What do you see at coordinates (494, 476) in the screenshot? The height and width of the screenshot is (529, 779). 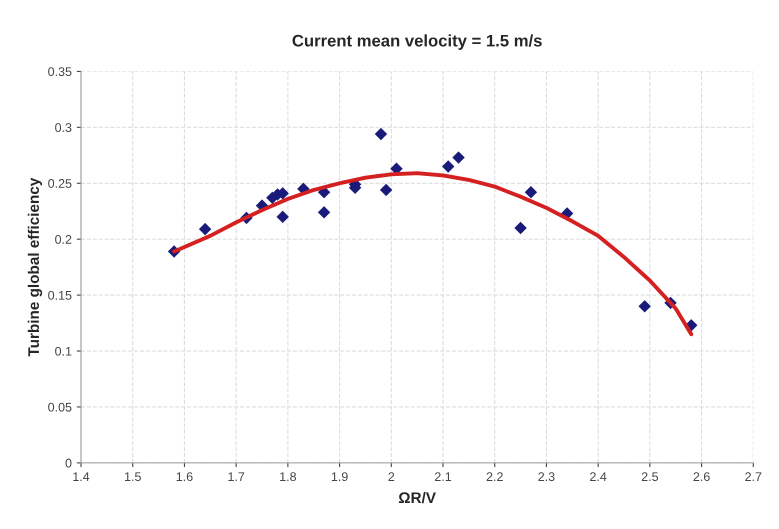 I see `x-tick-label: 2.2` at bounding box center [494, 476].